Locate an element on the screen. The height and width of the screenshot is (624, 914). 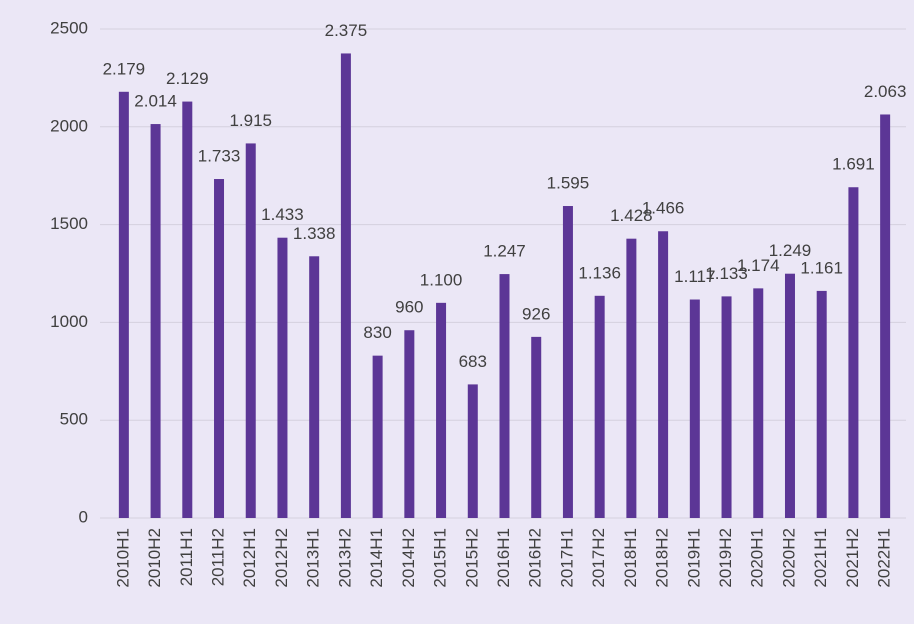
x-tick-label: 2010H2 is located at coordinates (154, 558).